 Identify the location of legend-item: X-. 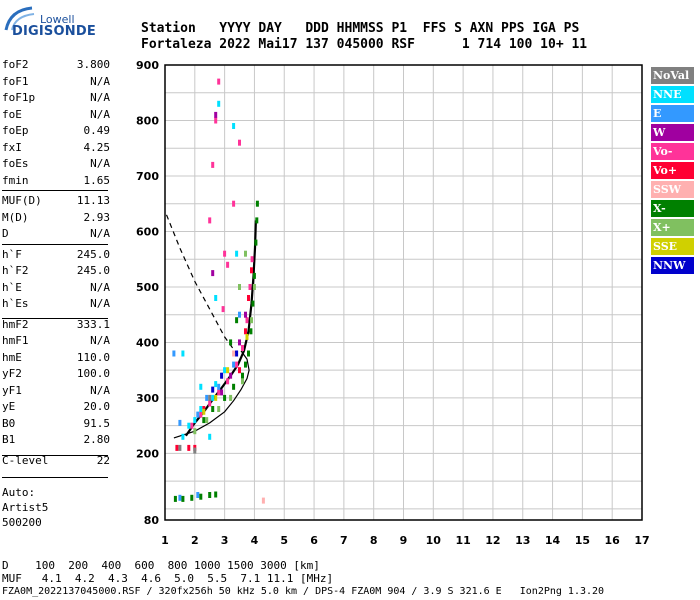
(672, 208).